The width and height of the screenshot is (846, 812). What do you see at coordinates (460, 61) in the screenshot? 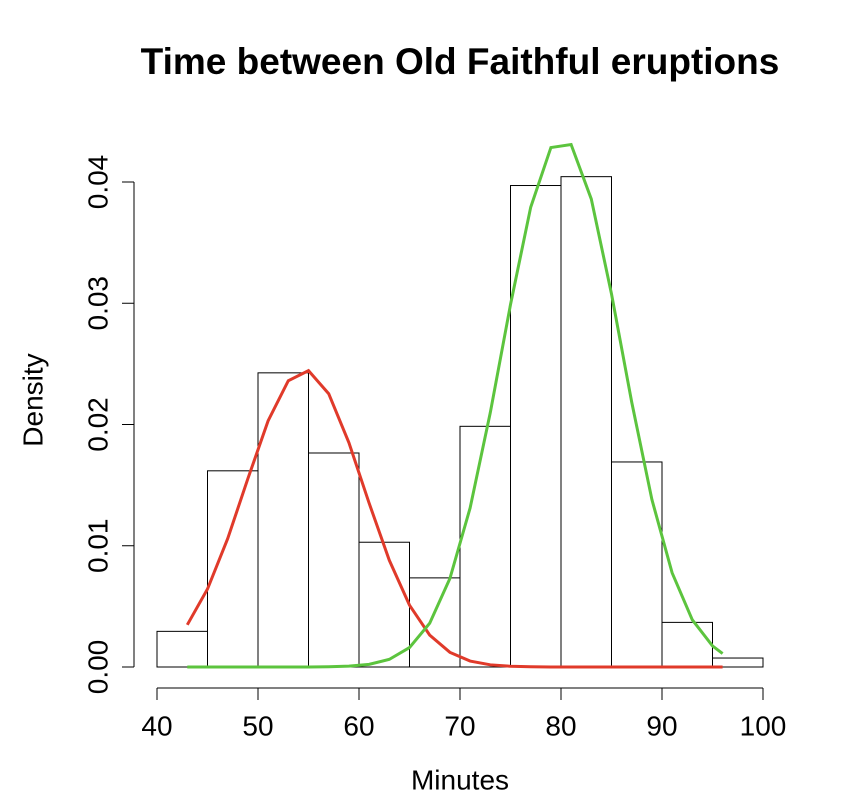
I see `chart-title: Time between Old Faithful eruptions` at bounding box center [460, 61].